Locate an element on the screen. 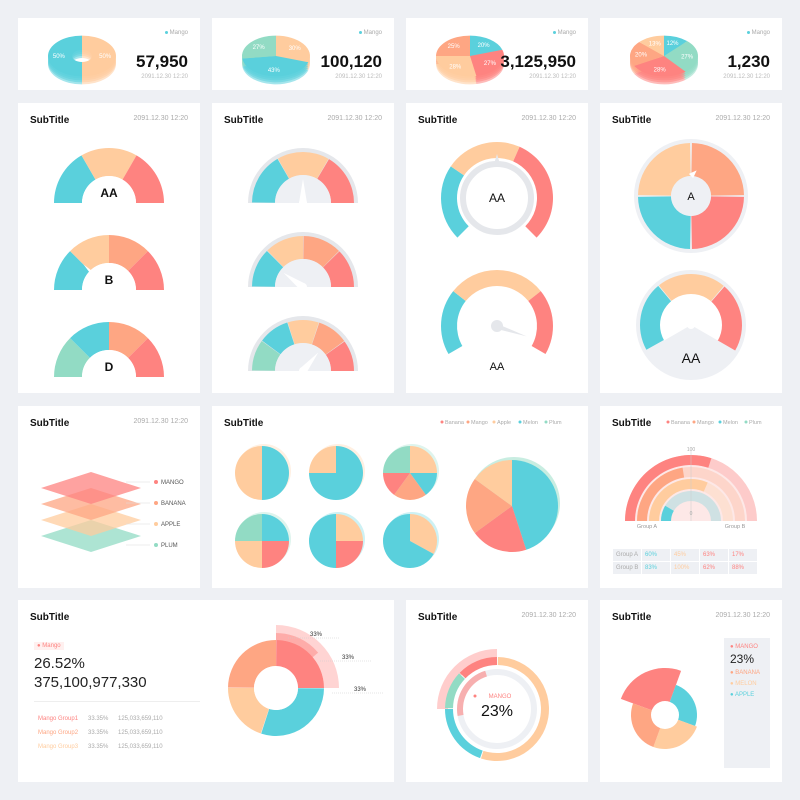 This screenshot has width=800, height=800. legend-label: APPLE is located at coordinates (170, 525).